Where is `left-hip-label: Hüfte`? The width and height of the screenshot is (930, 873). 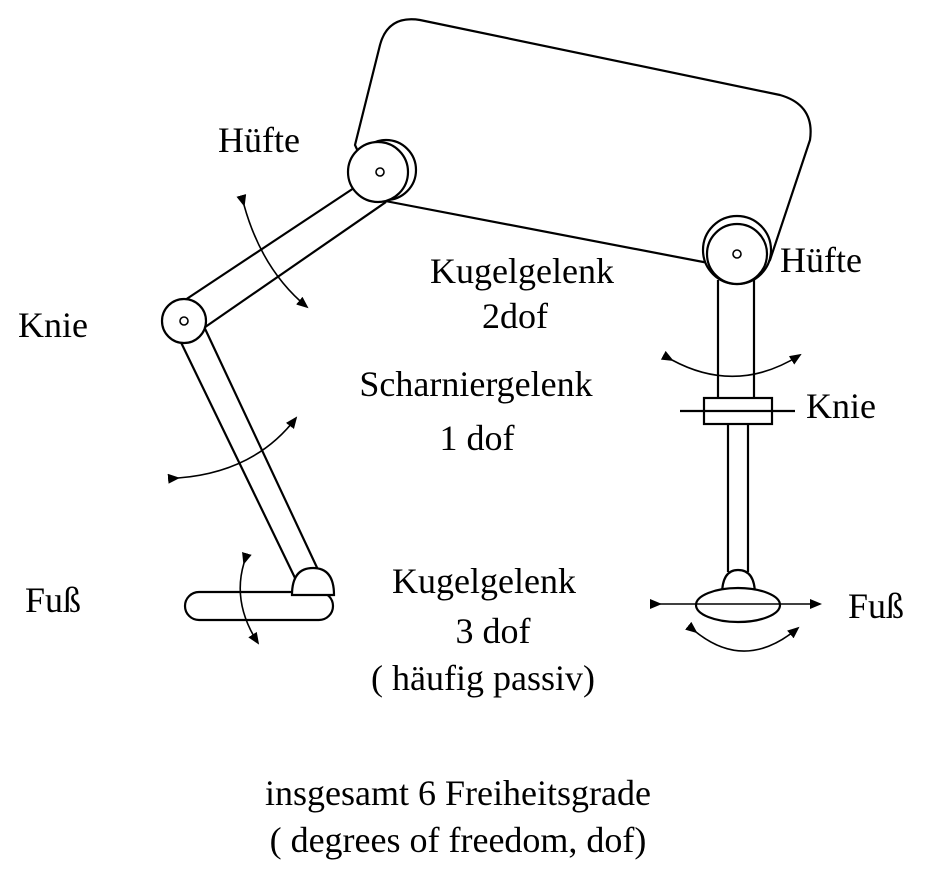
left-hip-label: Hüfte is located at coordinates (259, 140).